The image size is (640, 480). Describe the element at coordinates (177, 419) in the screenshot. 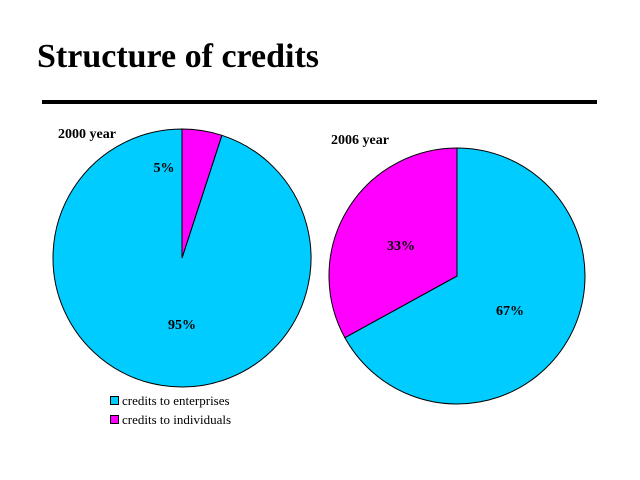

I see `legend-label-individuals: credits to individuals` at that location.